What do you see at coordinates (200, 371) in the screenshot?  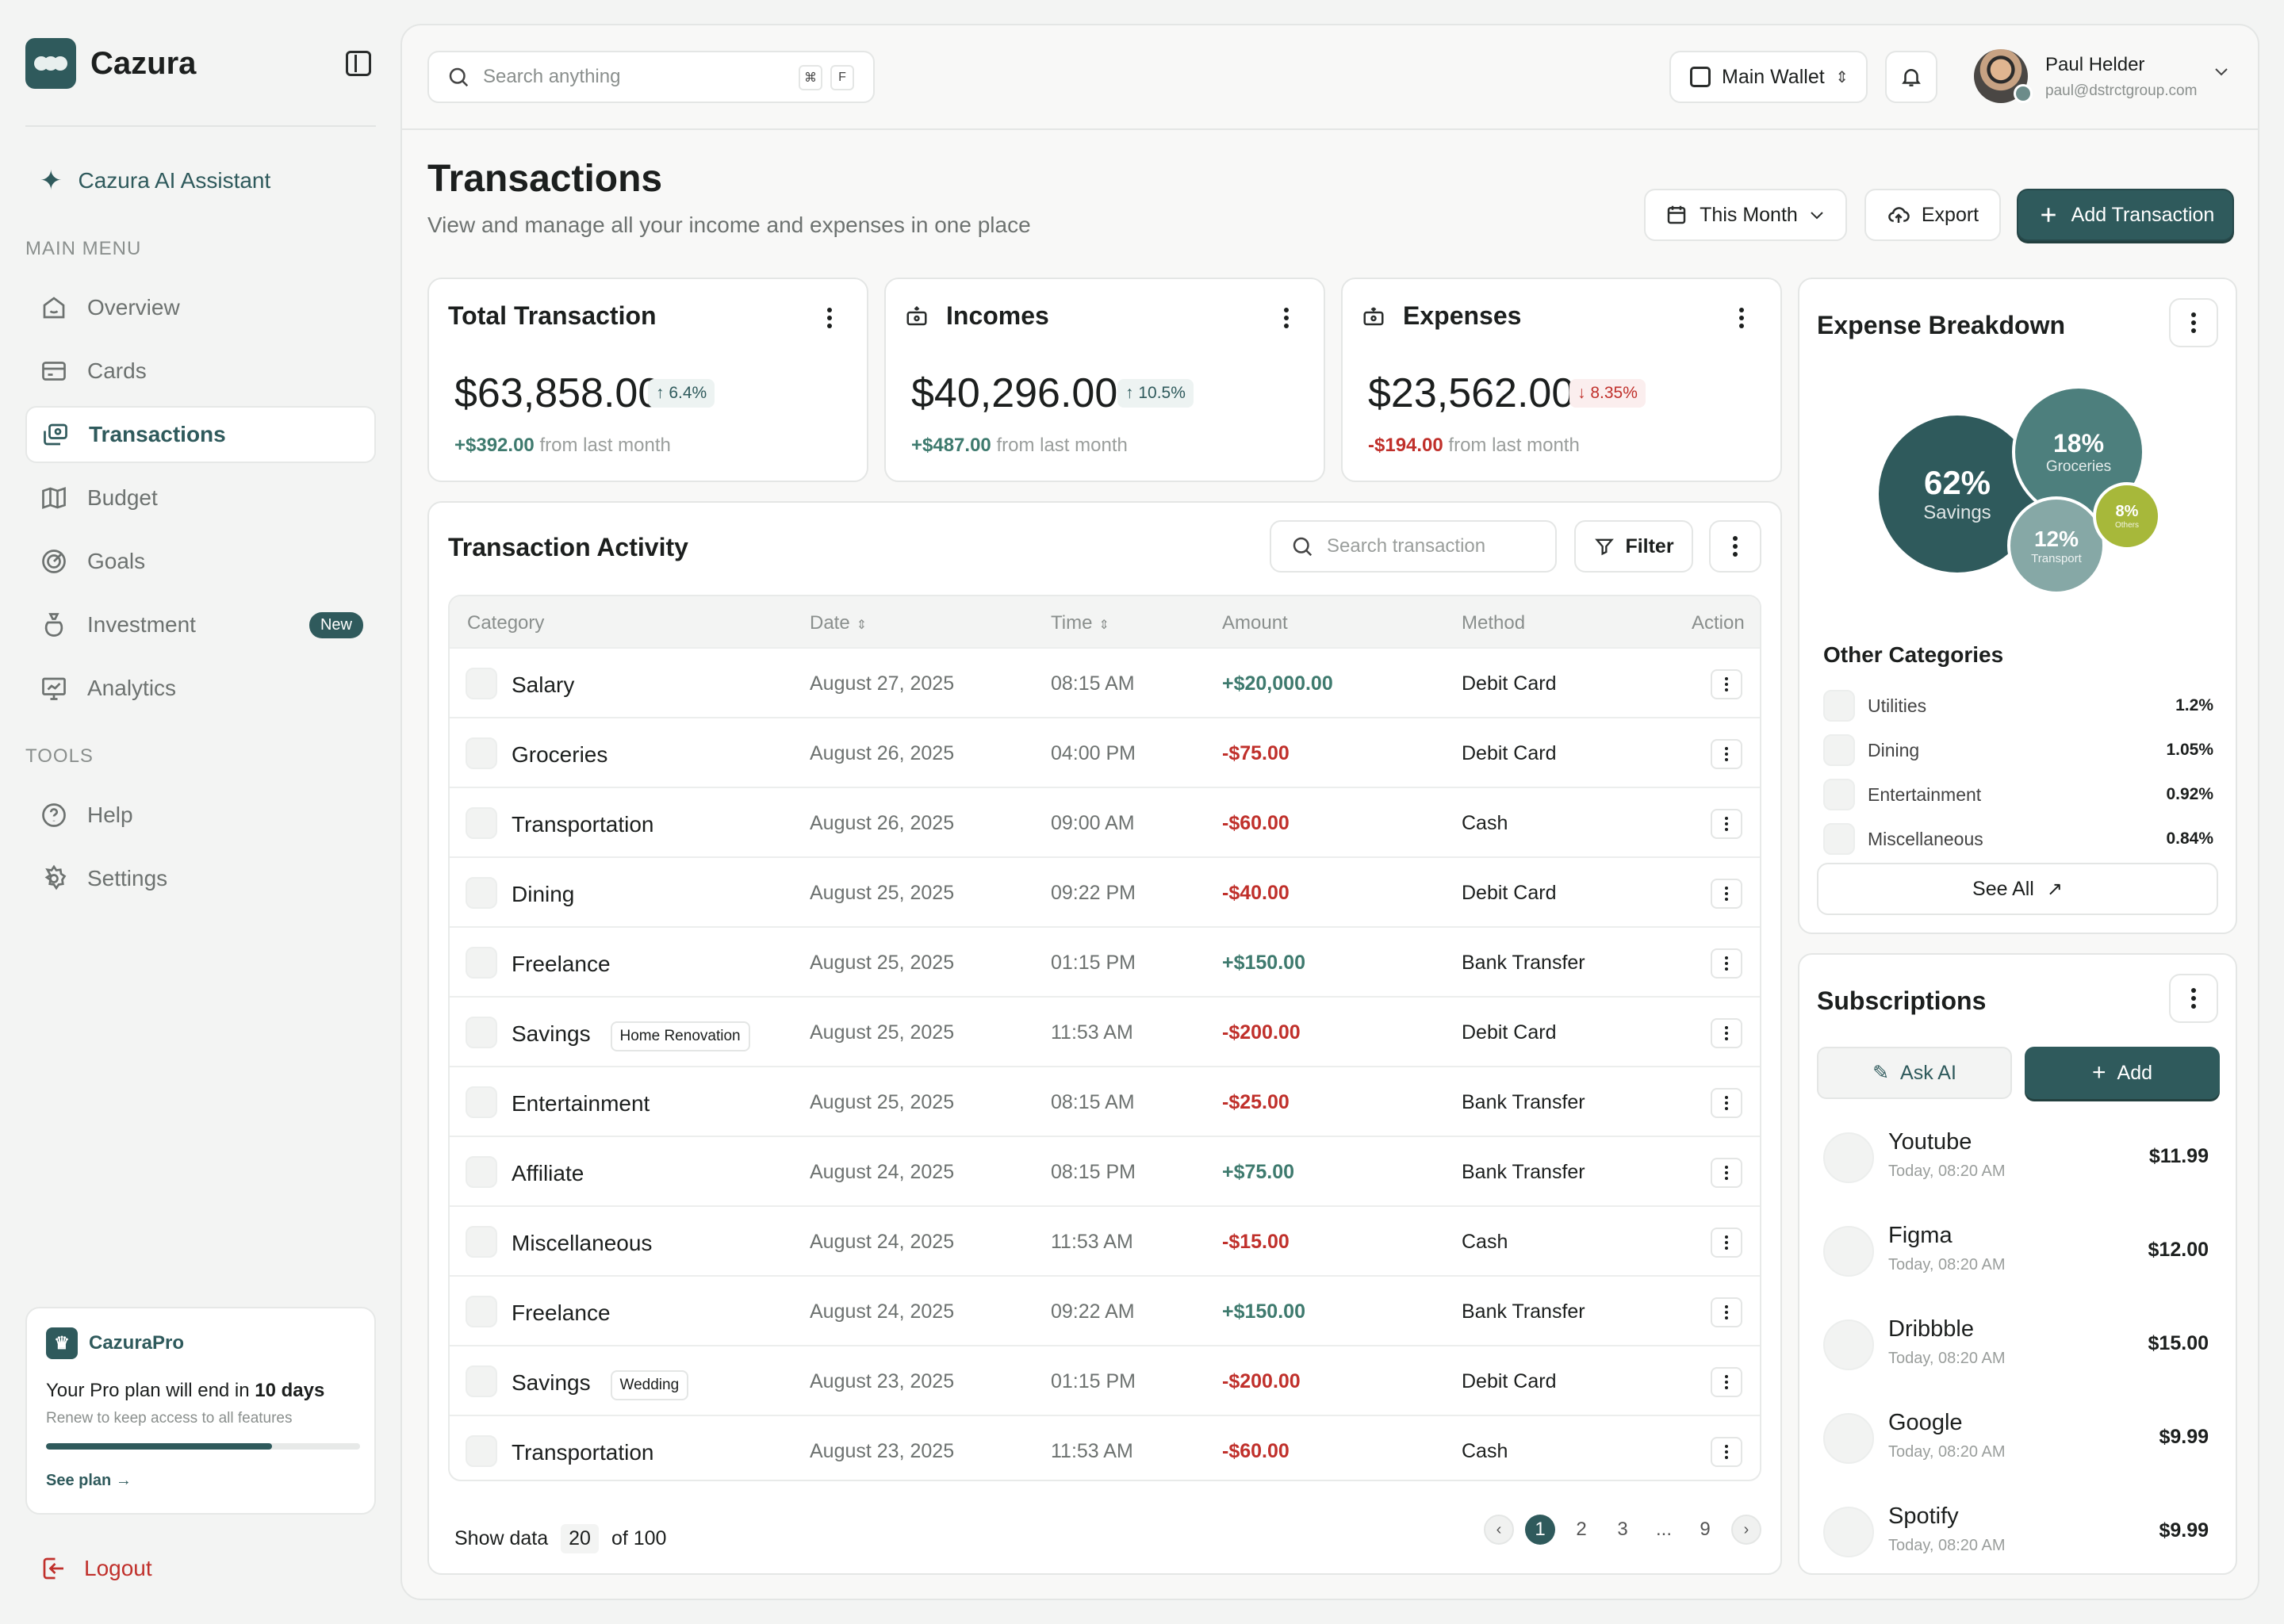 I see `sidebar-item-cards: Cards` at bounding box center [200, 371].